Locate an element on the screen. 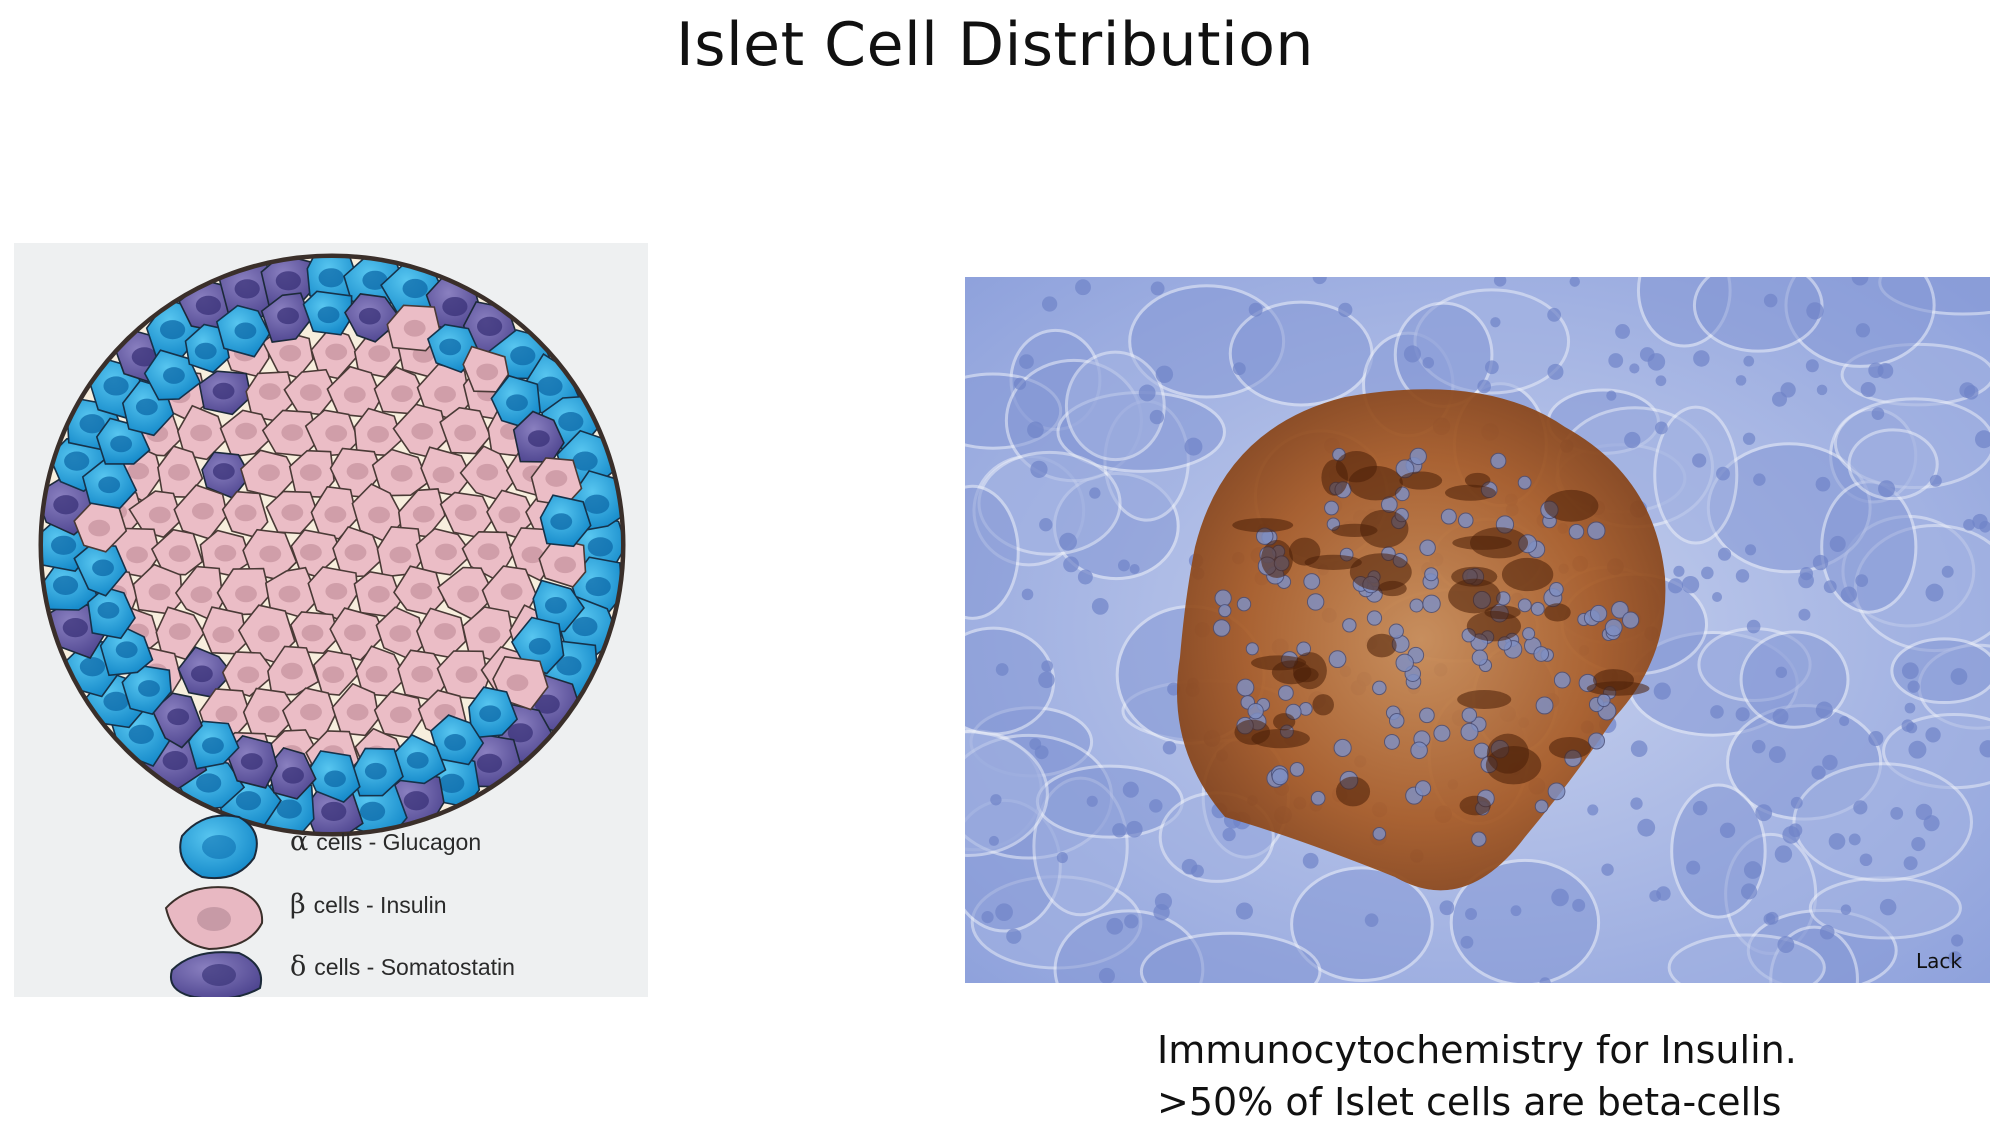 This screenshot has width=1990, height=1134. legend-alpha-swatch is located at coordinates (218, 847).